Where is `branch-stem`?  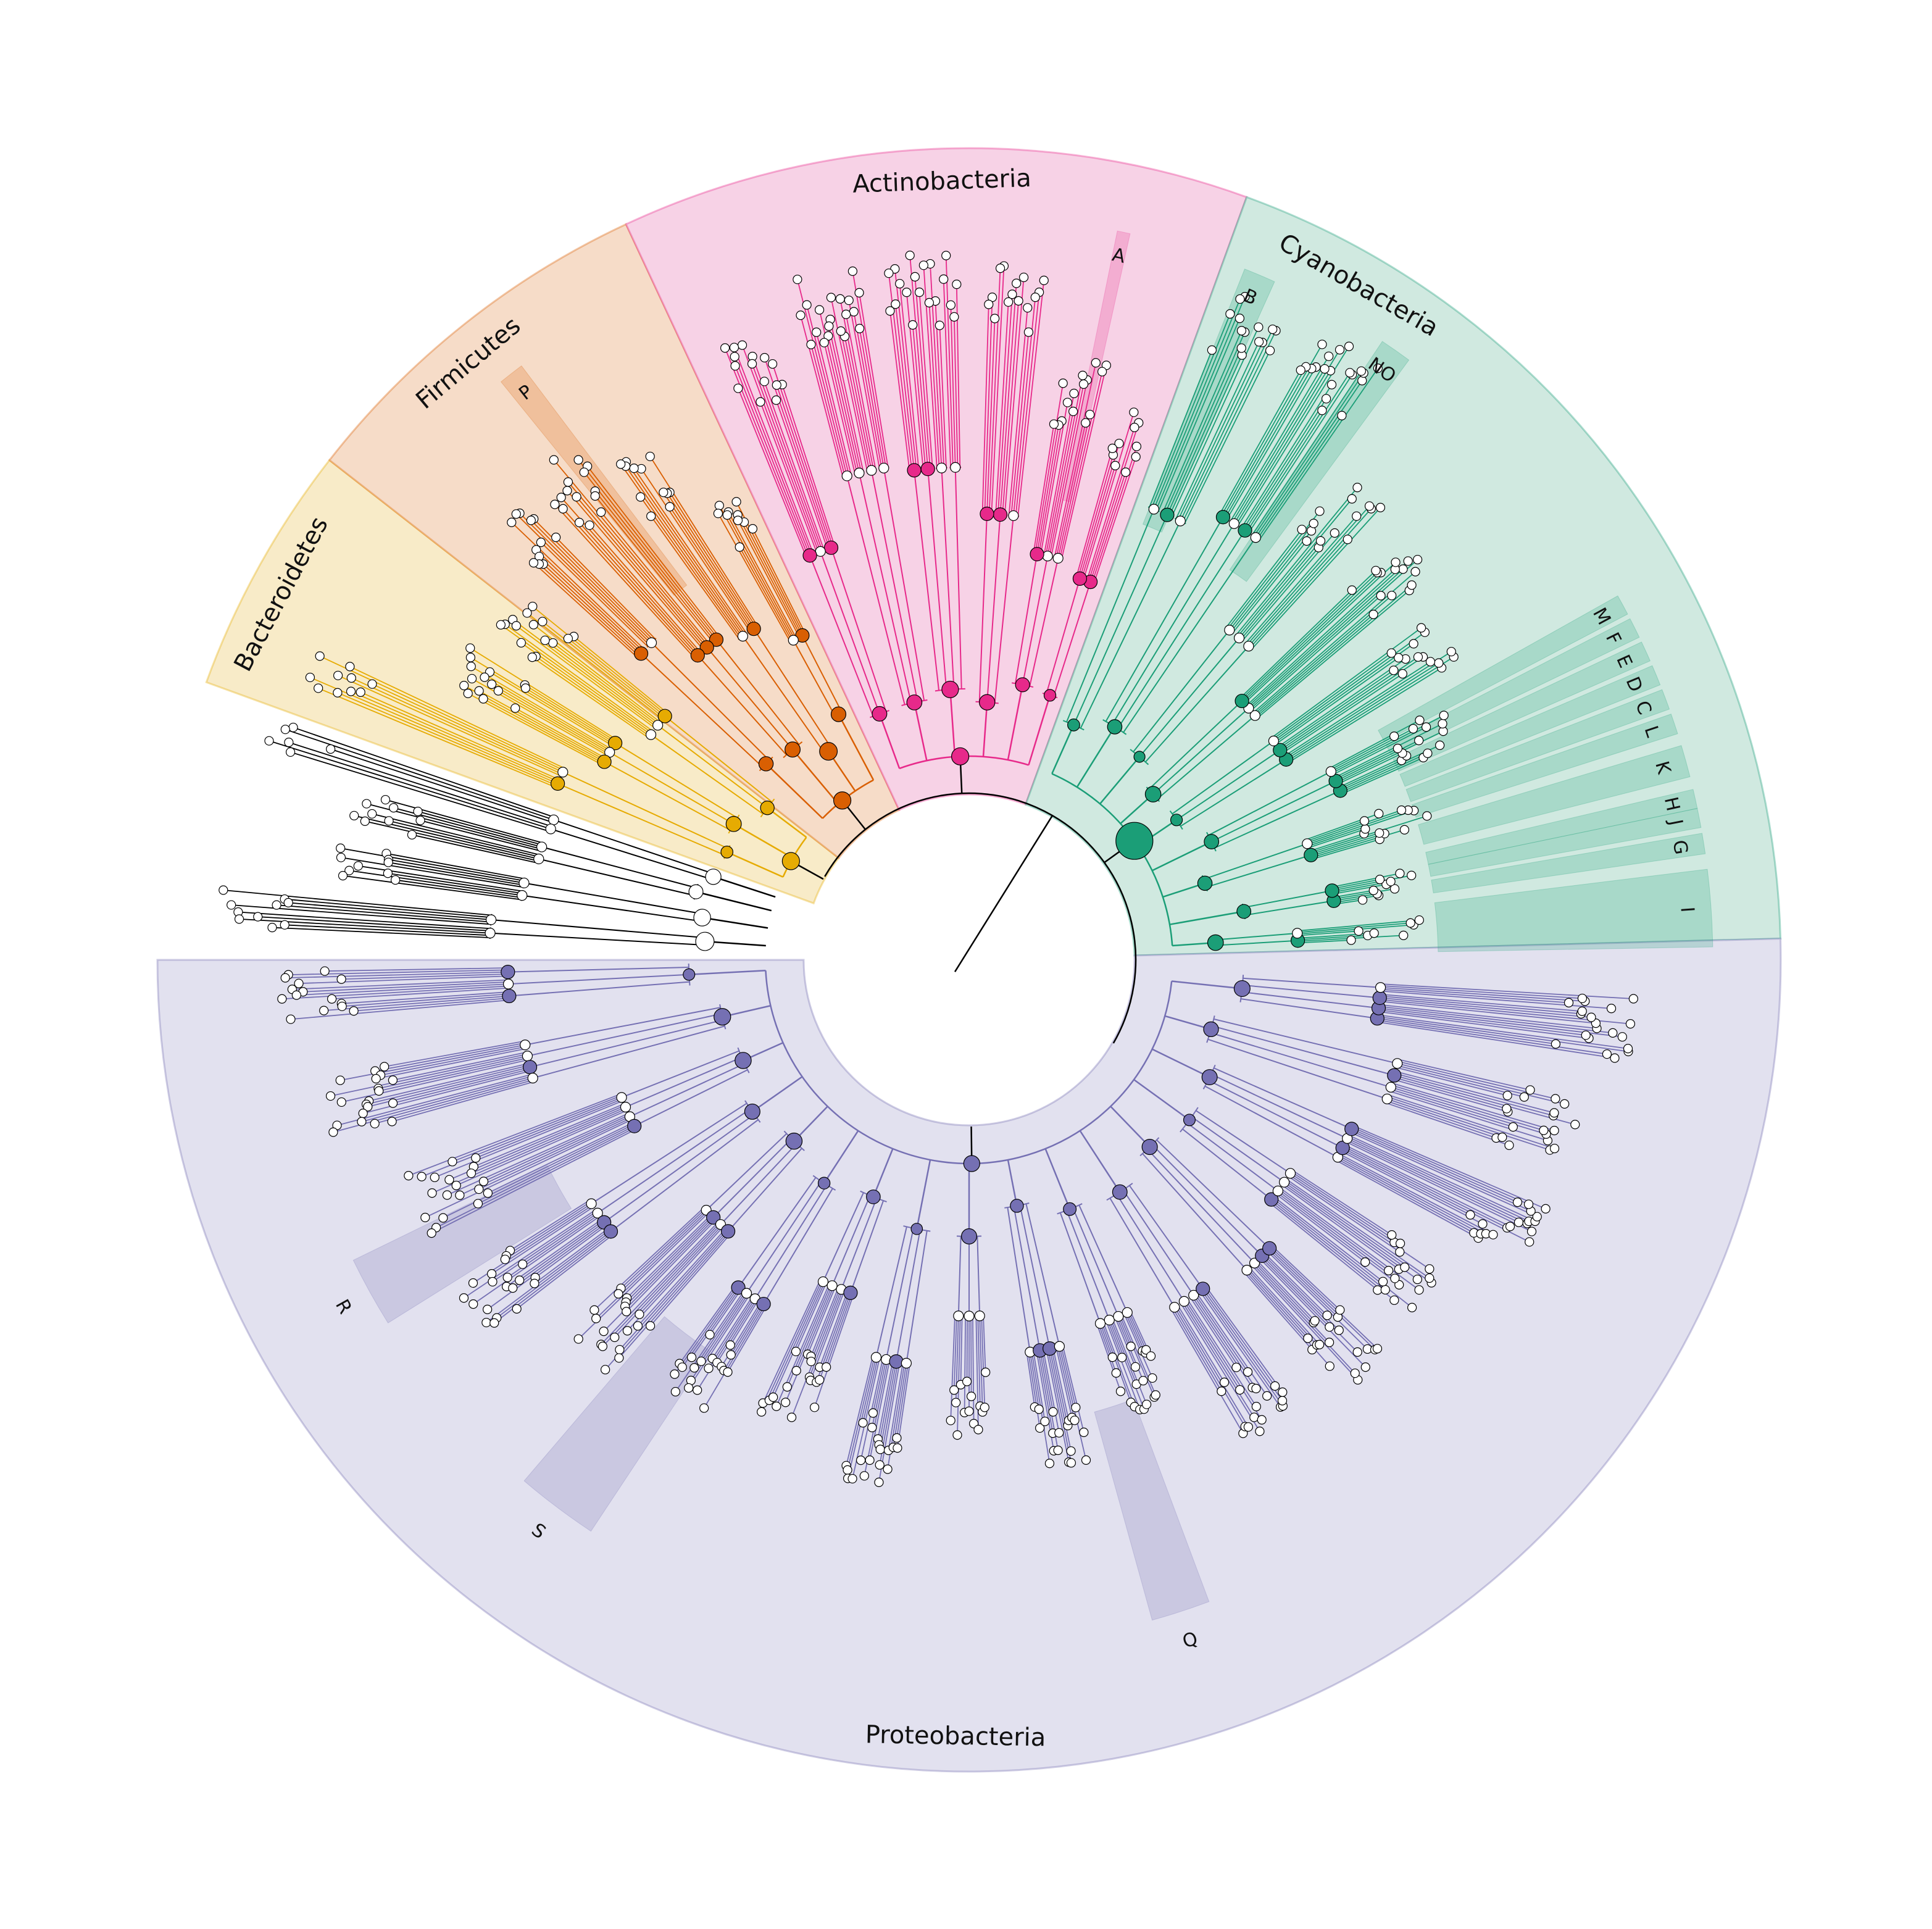
branch-stem is located at coordinates (923, 1194).